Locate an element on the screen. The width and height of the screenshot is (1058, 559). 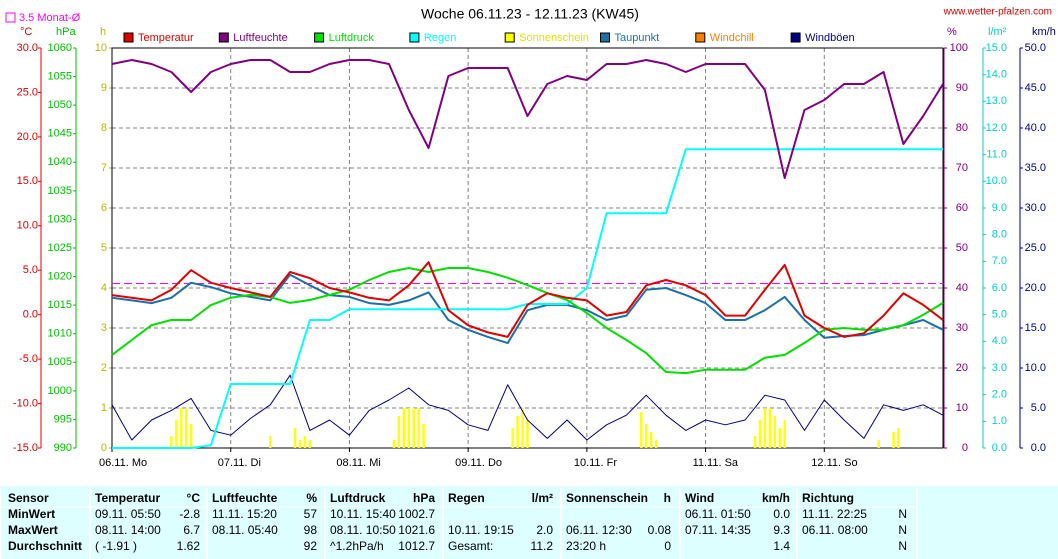
table-header: Luftfeuchte is located at coordinates (245, 498).